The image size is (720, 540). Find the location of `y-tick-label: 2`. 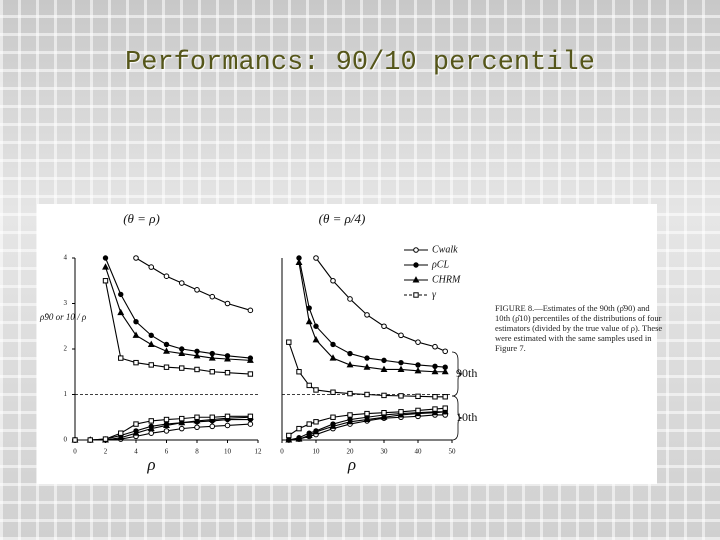

y-tick-label: 2 is located at coordinates (66, 349).